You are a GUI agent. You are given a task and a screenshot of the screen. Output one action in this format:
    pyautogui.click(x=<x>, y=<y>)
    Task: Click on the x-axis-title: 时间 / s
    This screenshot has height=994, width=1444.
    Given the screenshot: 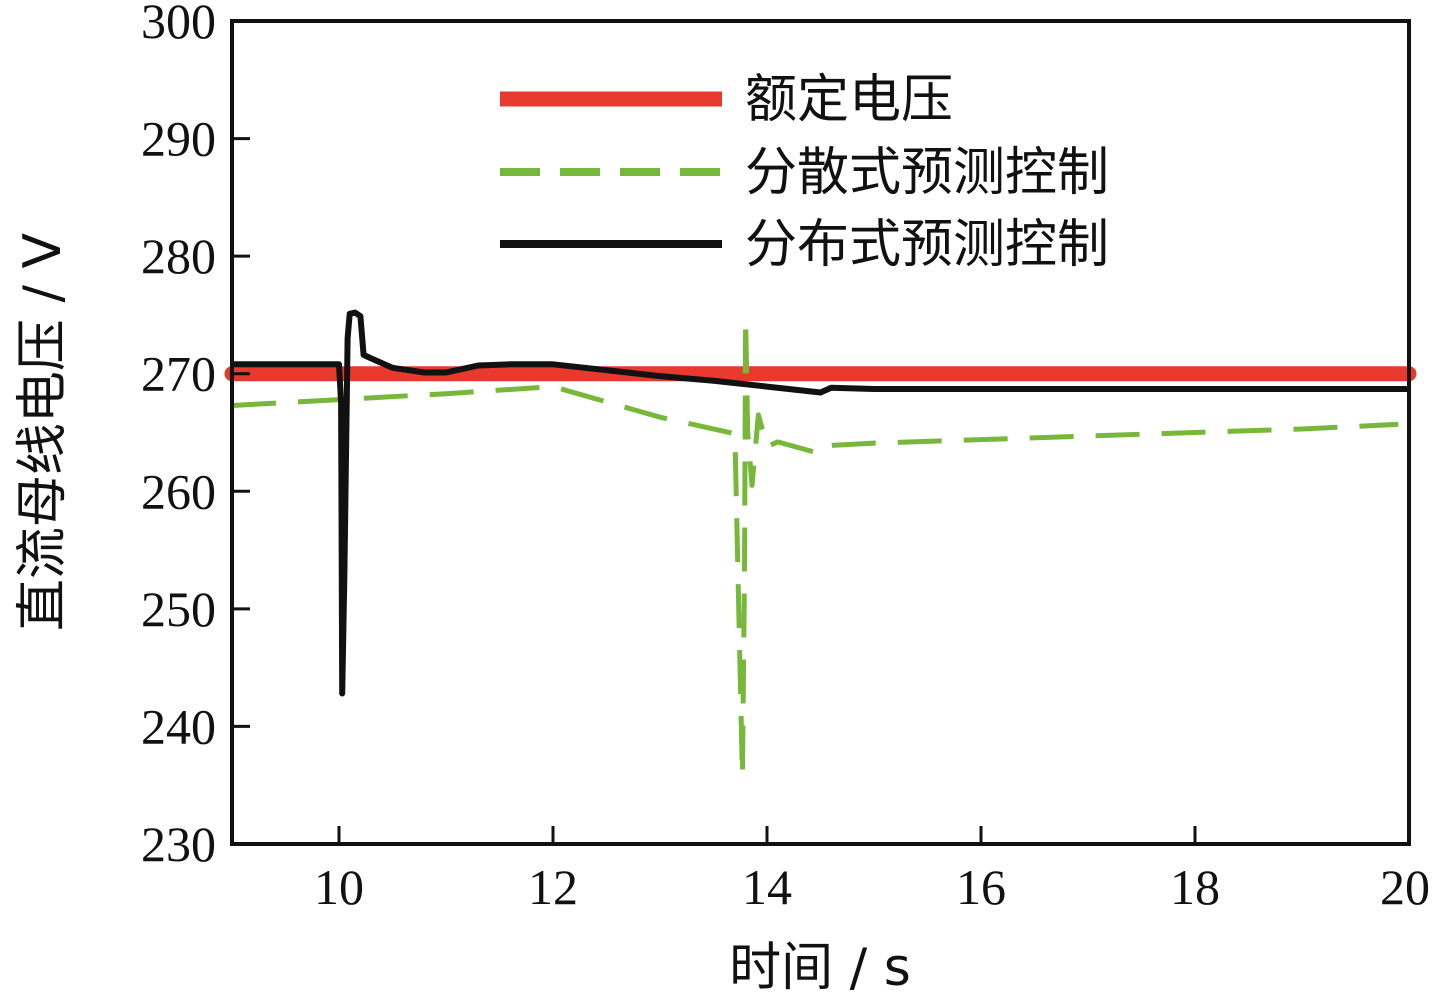 What is the action you would take?
    pyautogui.click(x=820, y=966)
    